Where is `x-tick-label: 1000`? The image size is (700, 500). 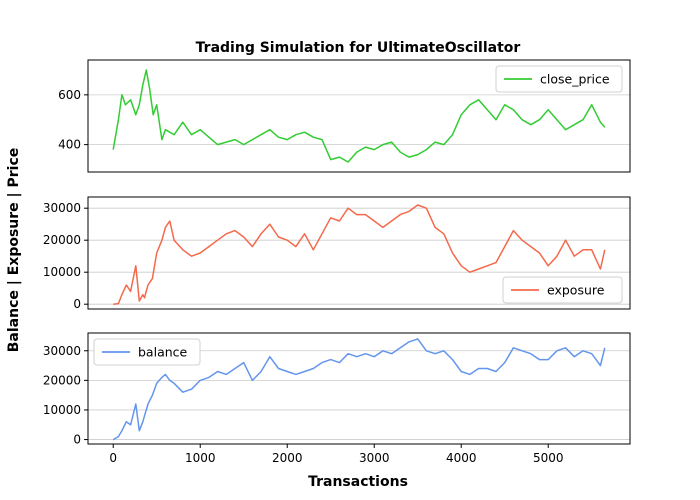 x-tick-label: 1000 is located at coordinates (200, 458).